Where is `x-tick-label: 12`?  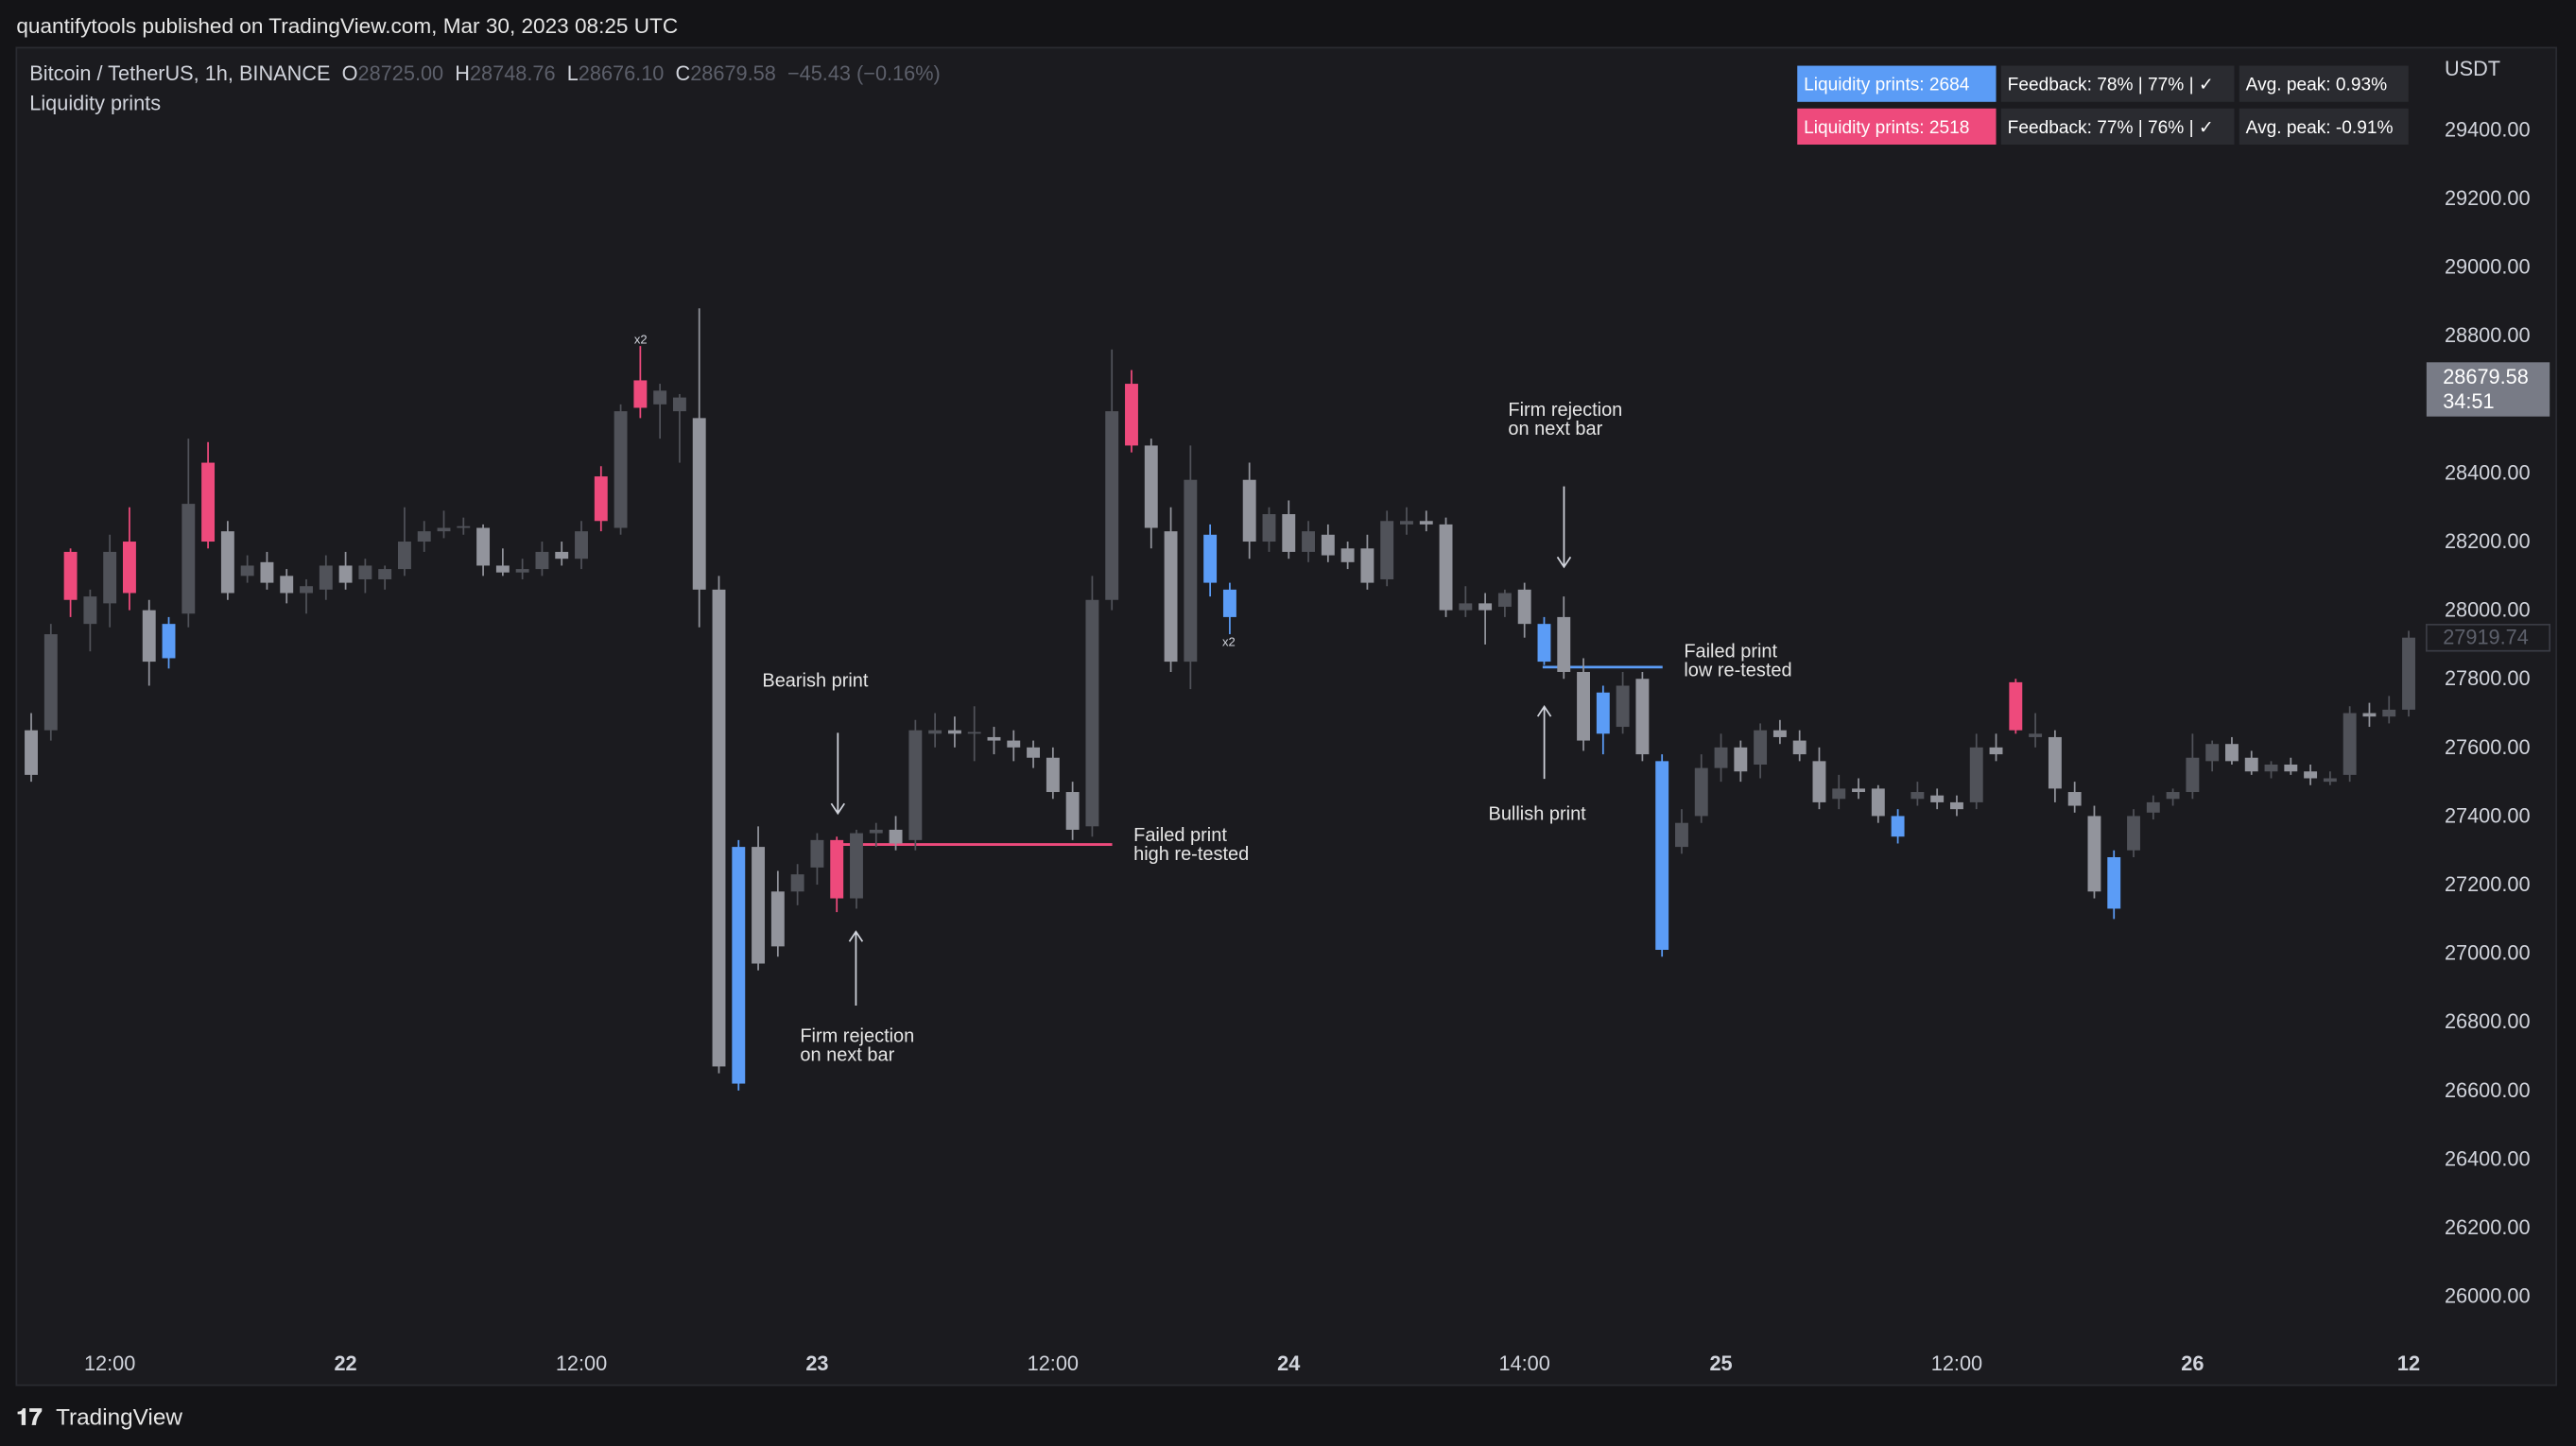
x-tick-label: 12 is located at coordinates (2408, 1363).